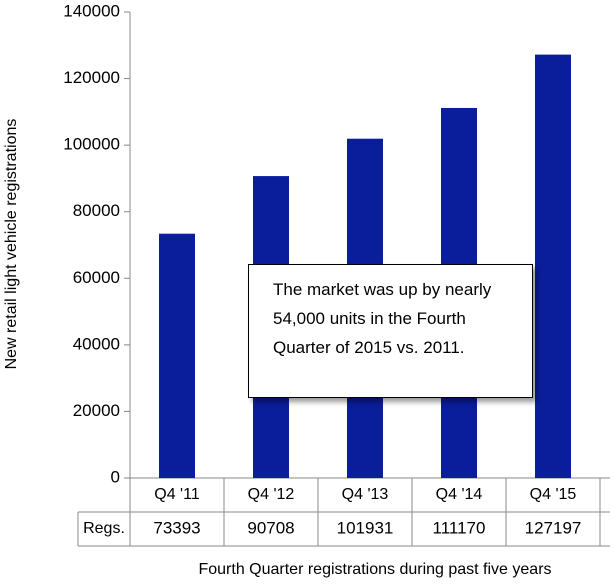 This screenshot has width=615, height=586. Describe the element at coordinates (91, 144) in the screenshot. I see `y-tick-label: 100000` at that location.